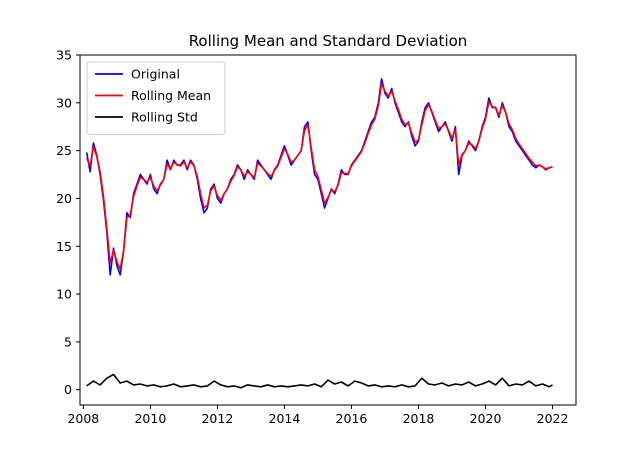 The height and width of the screenshot is (455, 640). Describe the element at coordinates (150, 418) in the screenshot. I see `x-tick-label: 2010` at that location.